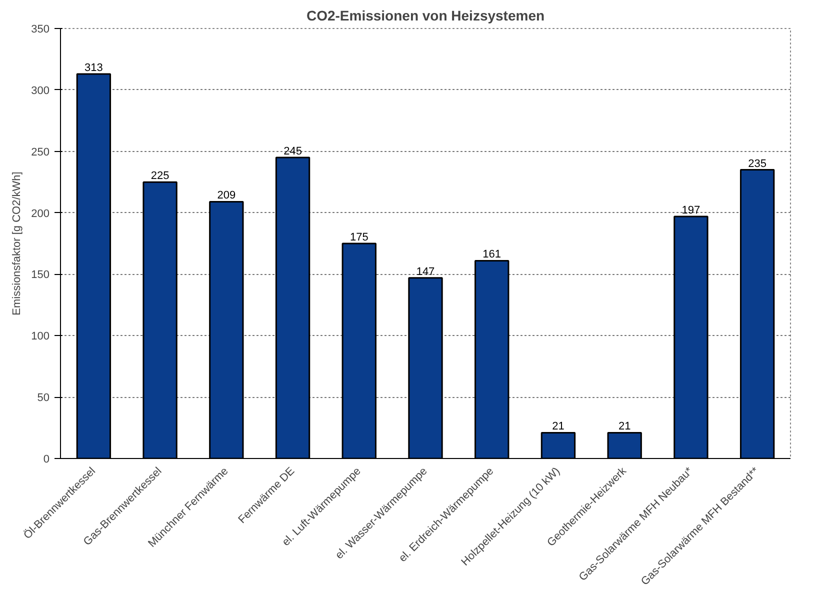 This screenshot has width=818, height=601. What do you see at coordinates (93, 68) in the screenshot?
I see `data-label: 313` at bounding box center [93, 68].